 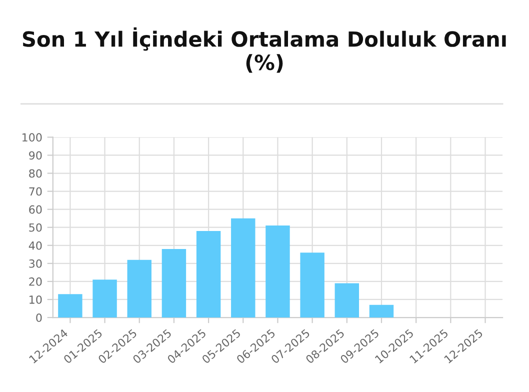 I want to click on y-tick-label: 30, so click(x=35, y=263).